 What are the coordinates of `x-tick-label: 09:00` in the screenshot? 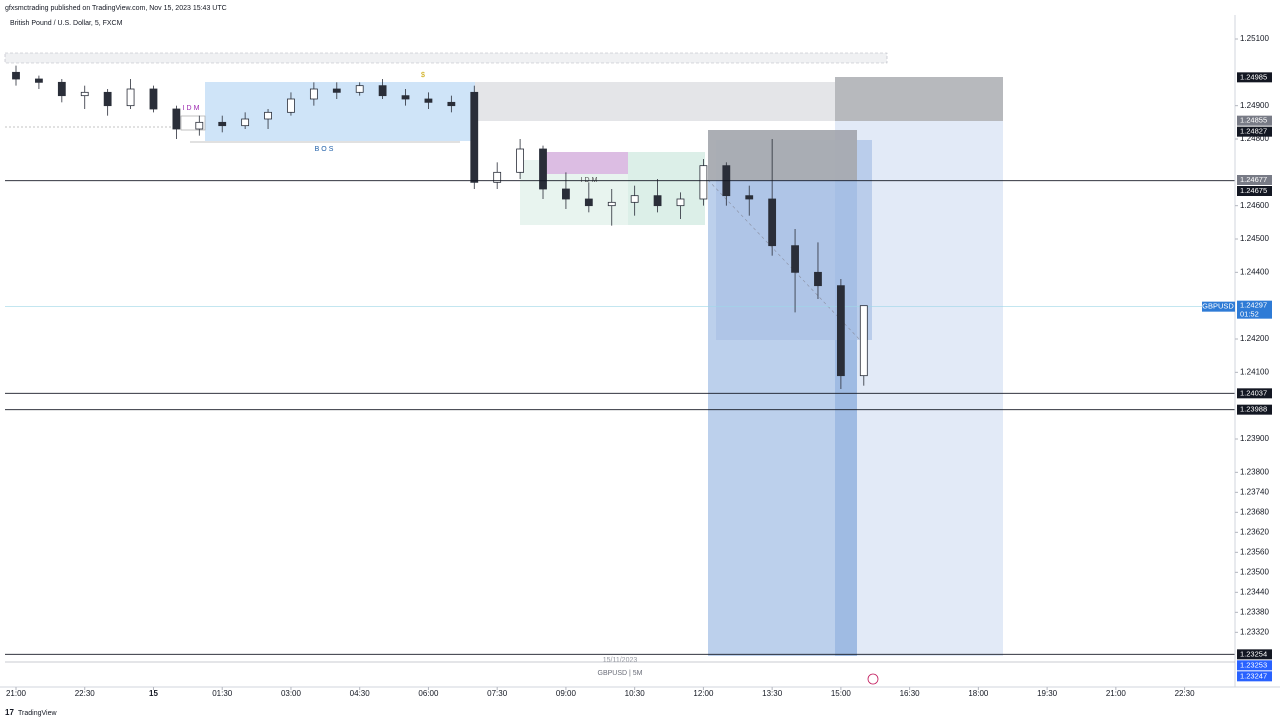 It's located at (566, 693).